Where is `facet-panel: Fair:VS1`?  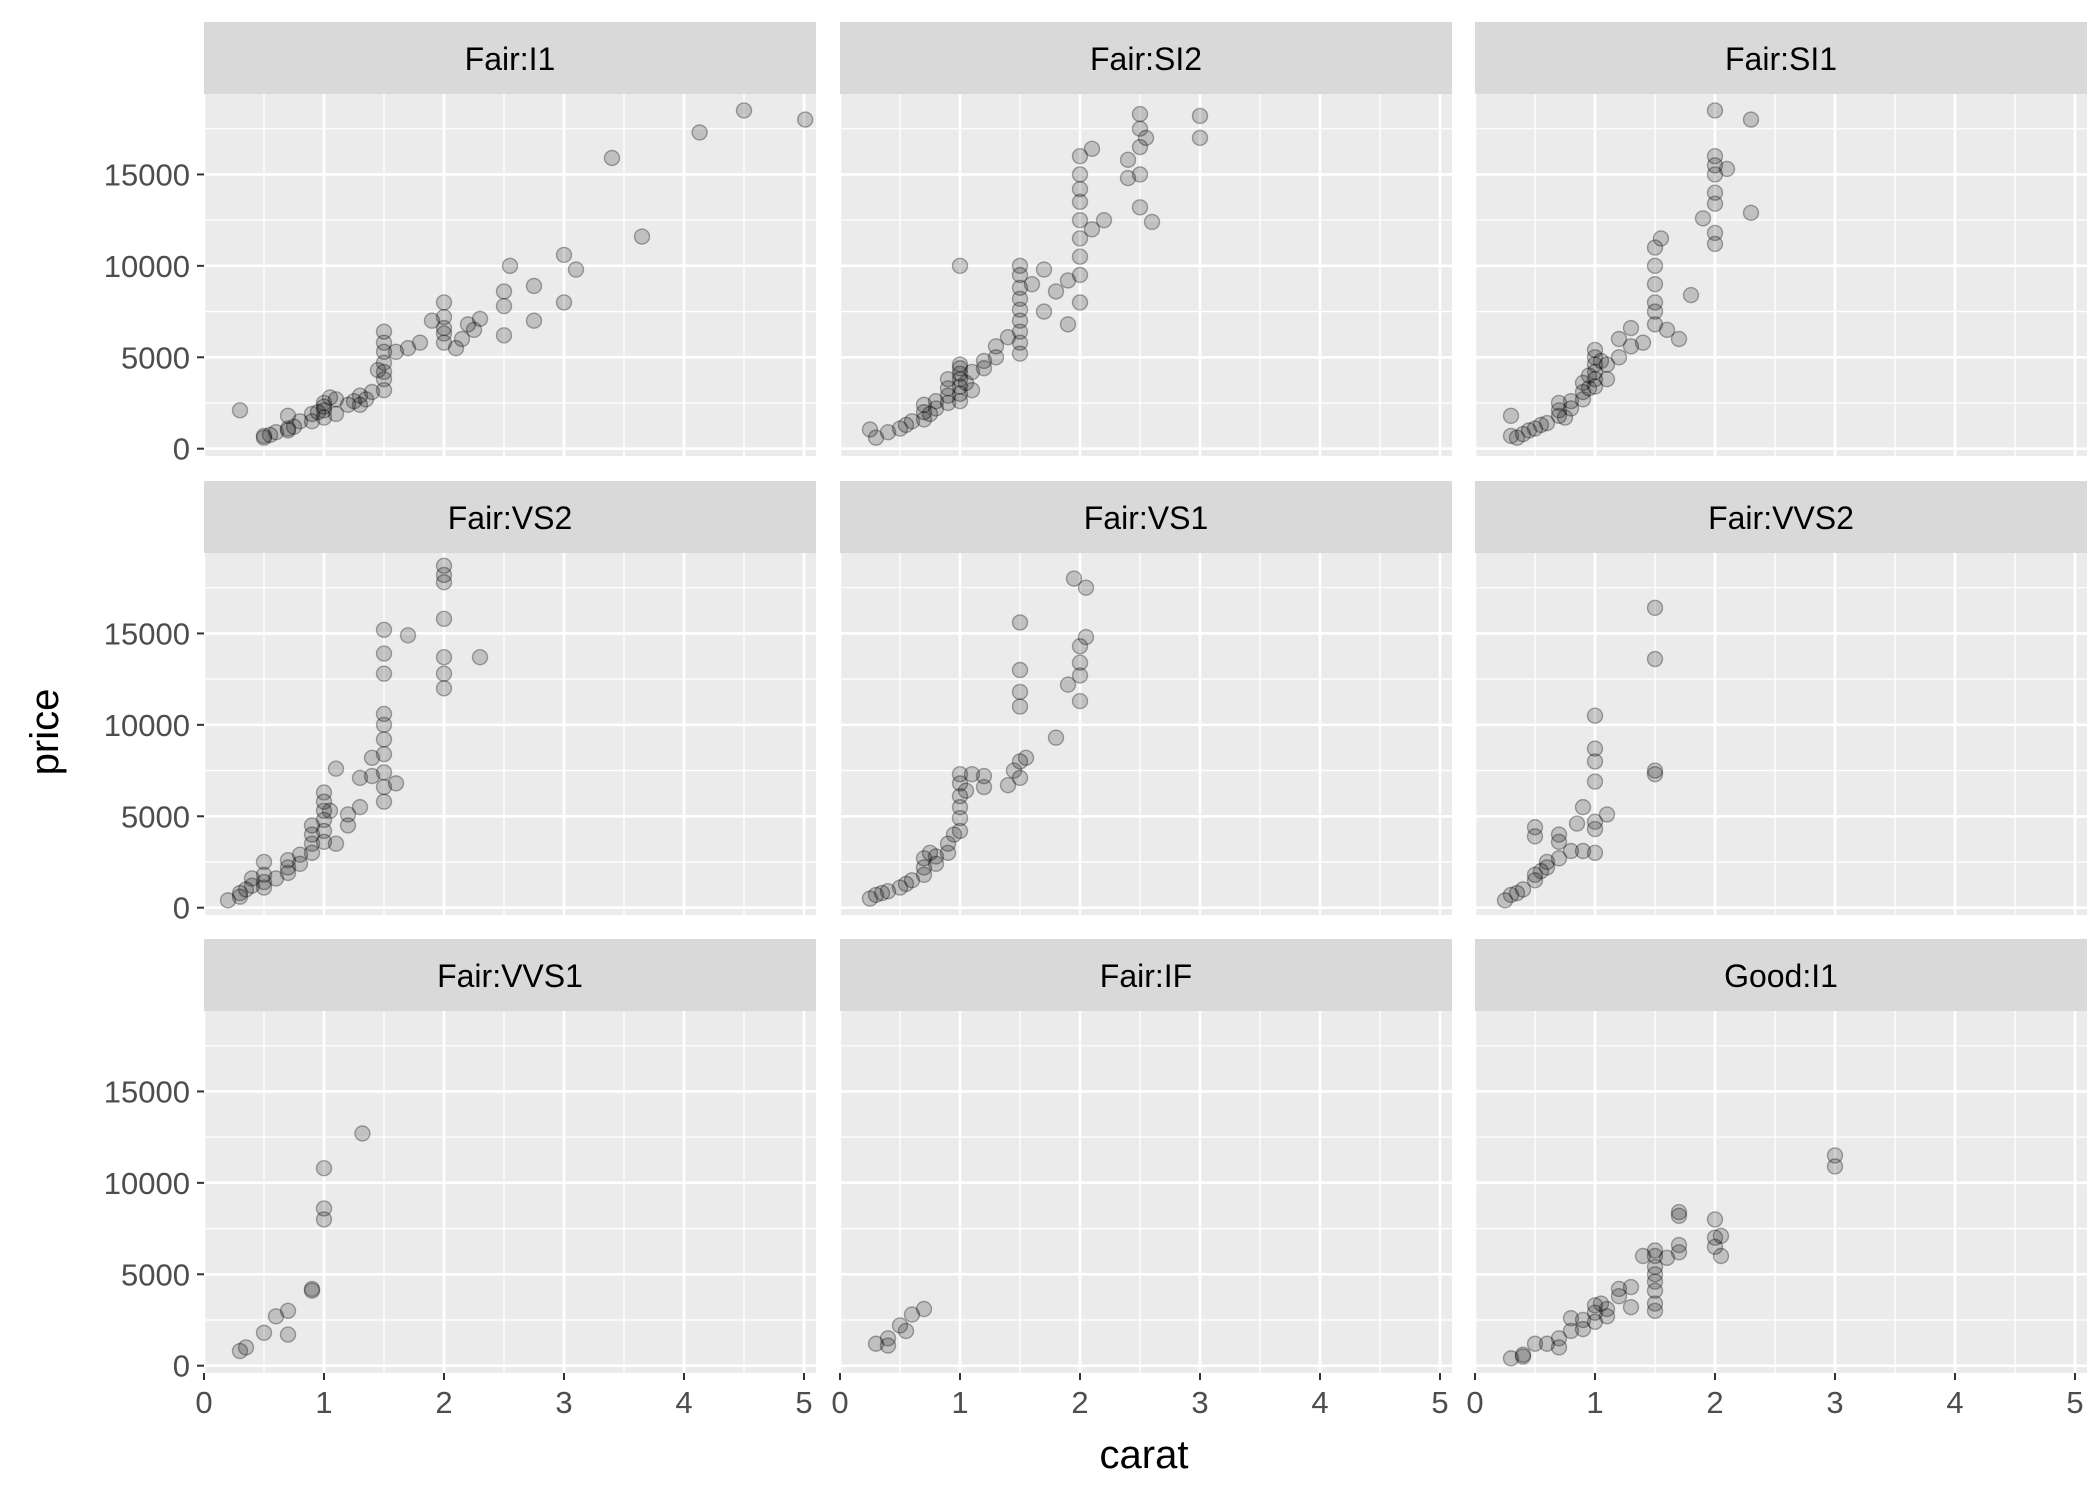 facet-panel: Fair:VS1 is located at coordinates (1145, 698).